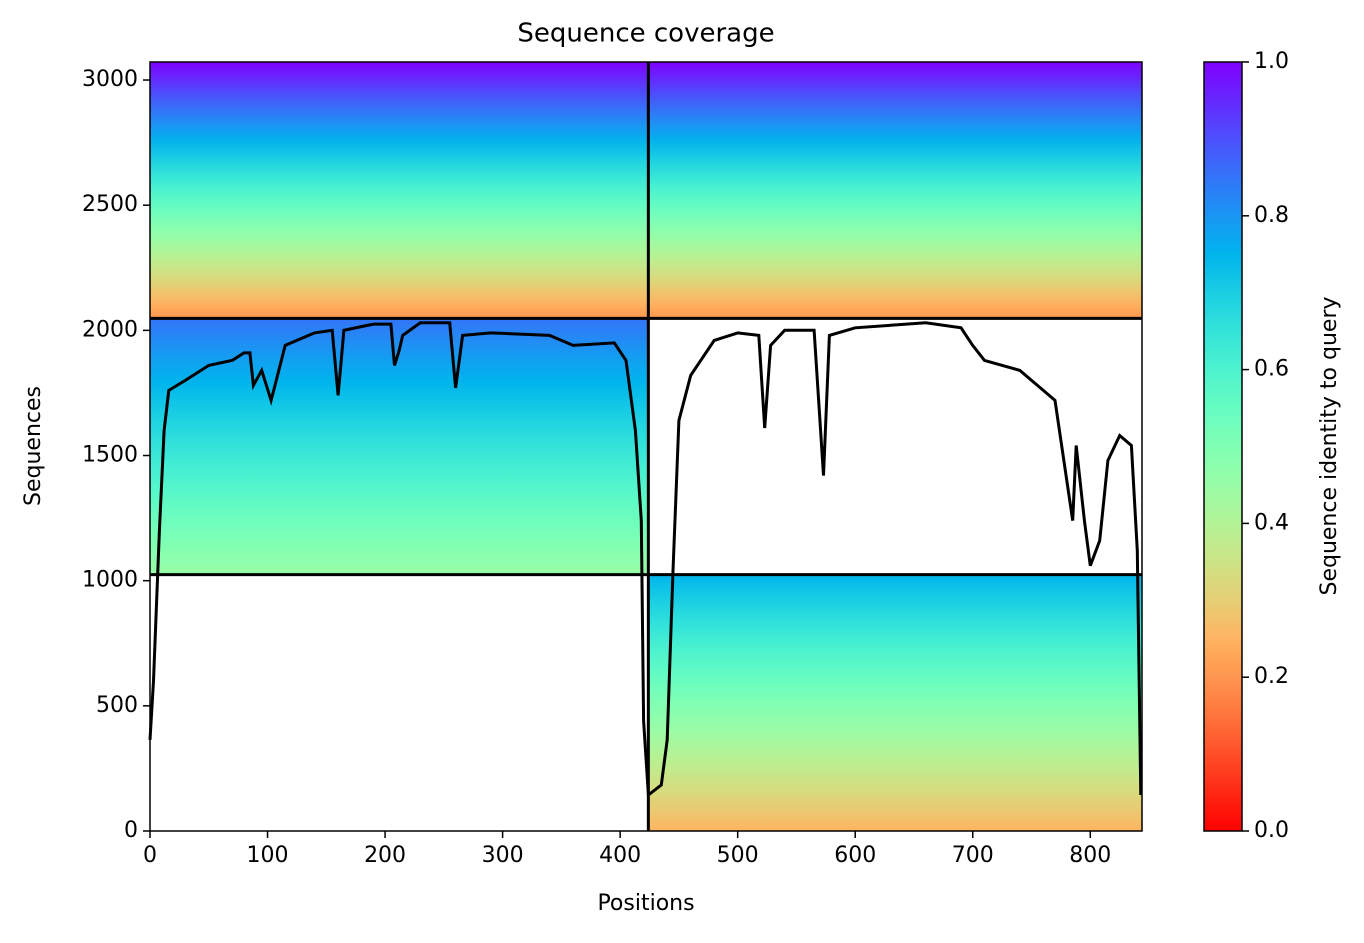 The width and height of the screenshot is (1364, 943). Describe the element at coordinates (110, 79) in the screenshot. I see `y-tick-label: 3000` at that location.